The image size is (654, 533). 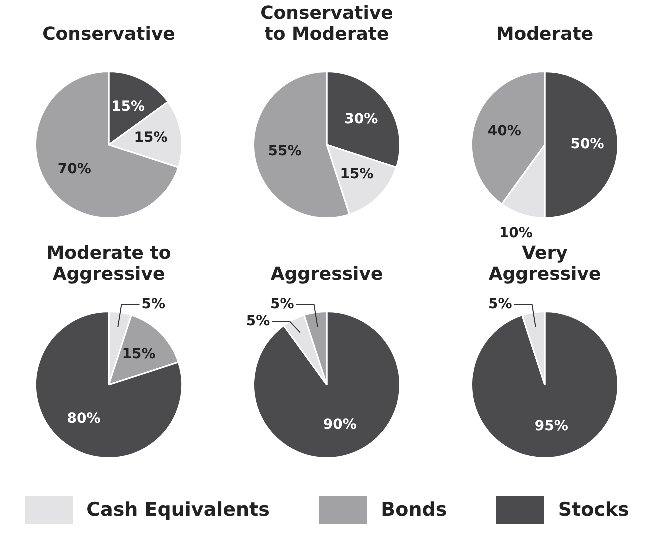 I want to click on chart-title: Moderate to Aggressive, so click(x=109, y=264).